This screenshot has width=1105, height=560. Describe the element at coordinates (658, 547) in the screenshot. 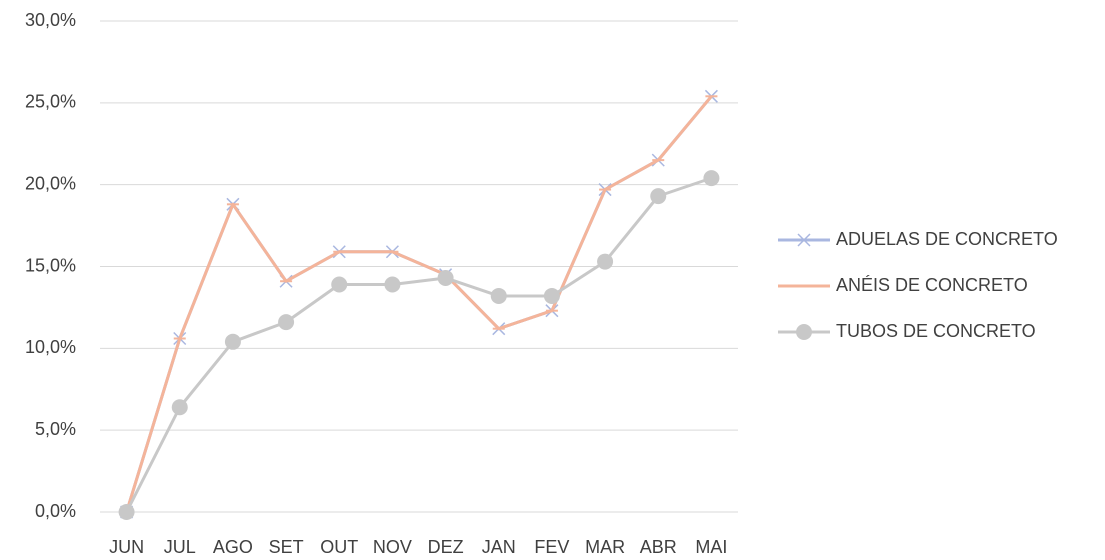

I see `x-tick-label: ABR` at that location.